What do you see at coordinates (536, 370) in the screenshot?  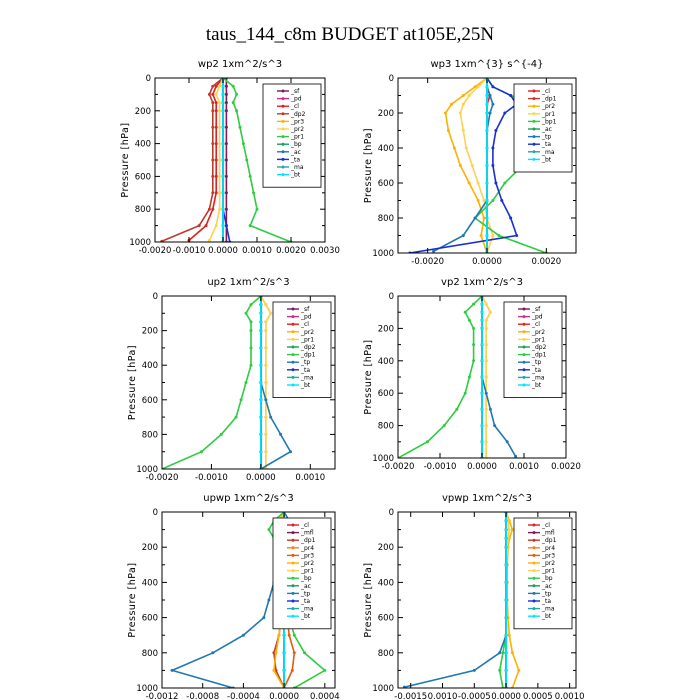 I see `legend-label: _ta` at bounding box center [536, 370].